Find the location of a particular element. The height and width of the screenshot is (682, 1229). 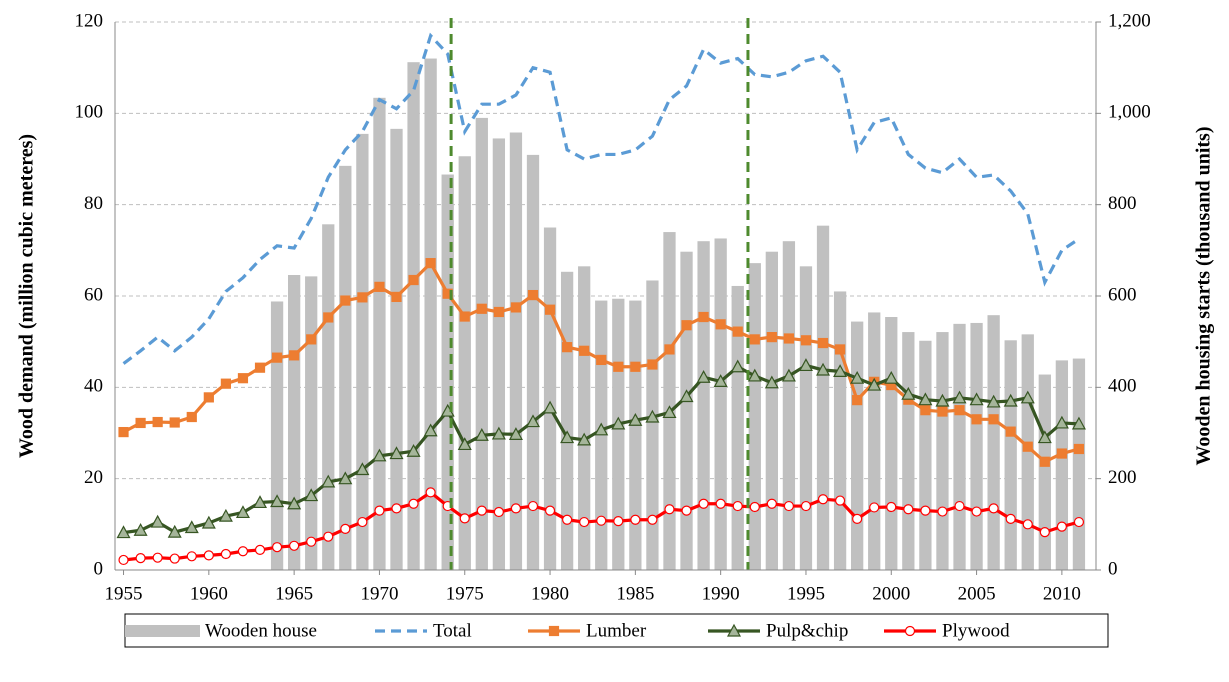

legend-swatch is located at coordinates (162, 631).